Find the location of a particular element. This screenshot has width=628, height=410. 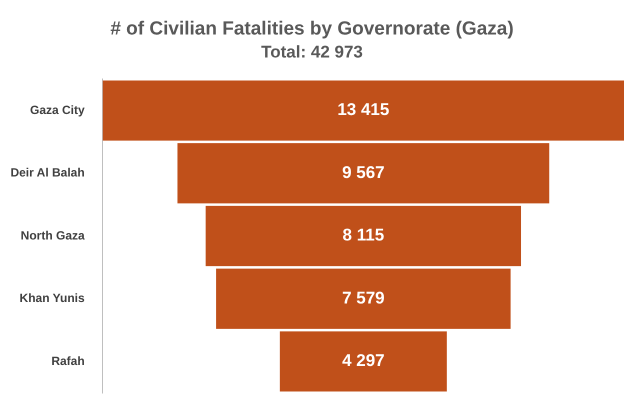

category-label: Rafah is located at coordinates (68, 361).